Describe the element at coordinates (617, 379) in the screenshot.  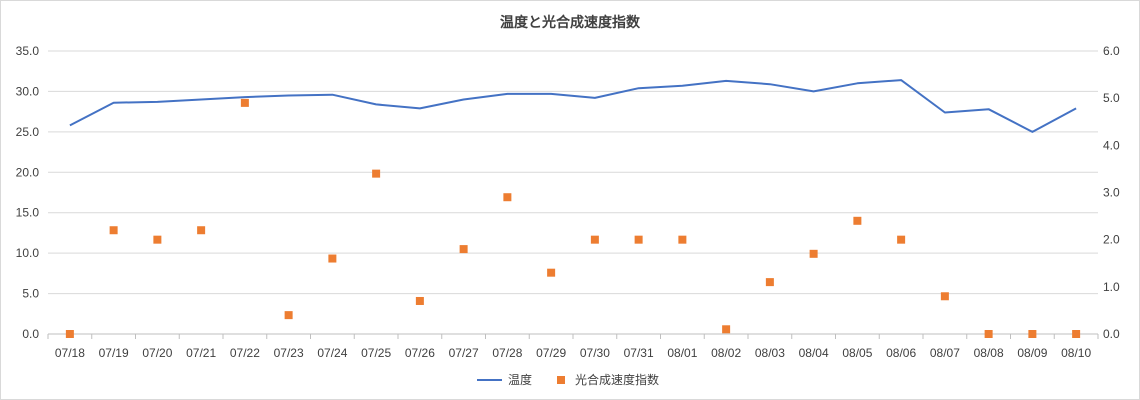
I see `legend-label-photosynthesis: 光合成速度指数` at that location.